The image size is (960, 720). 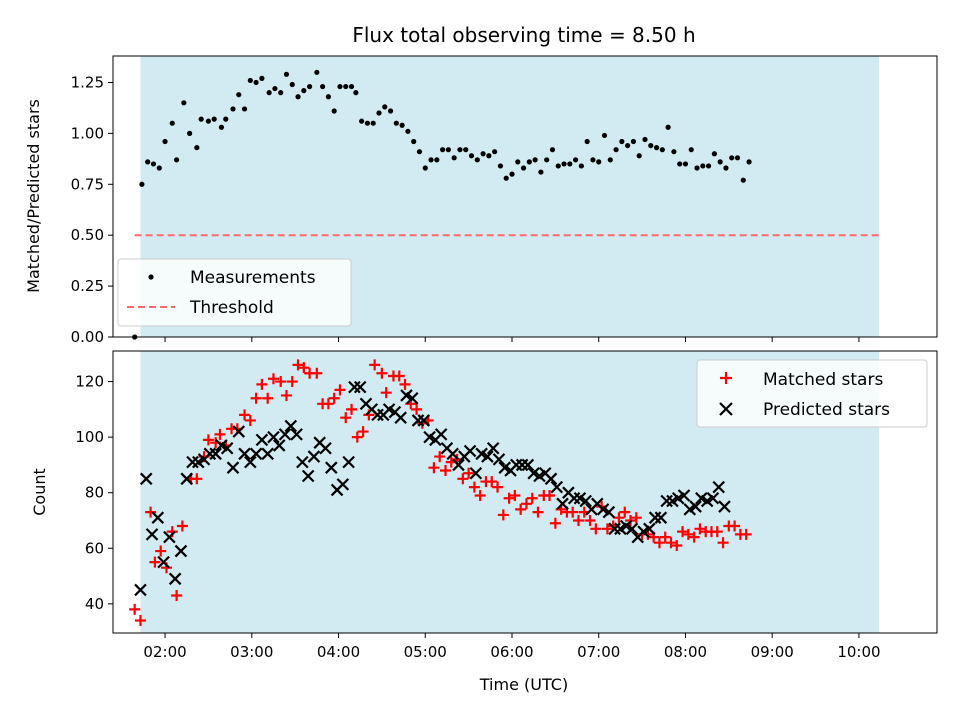 I want to click on top-legend-box, so click(x=234, y=292).